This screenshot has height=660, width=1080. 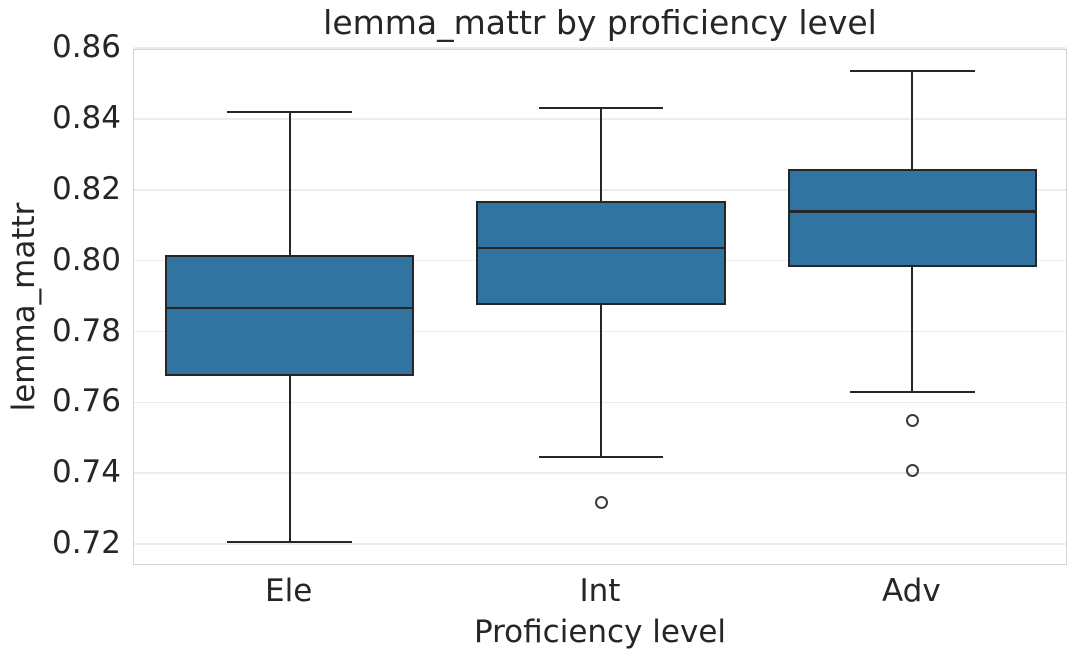 I want to click on y-tick-label: 0.82, so click(x=86, y=188).